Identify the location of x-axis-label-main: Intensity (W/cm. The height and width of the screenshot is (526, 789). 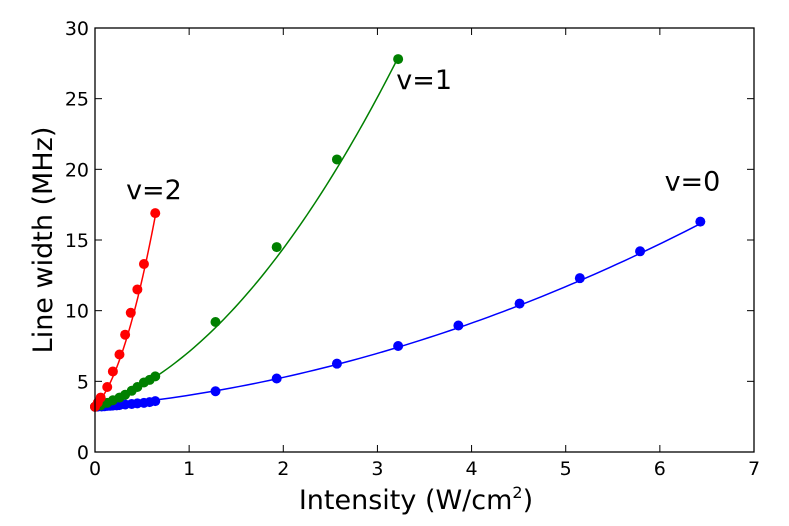
(406, 500).